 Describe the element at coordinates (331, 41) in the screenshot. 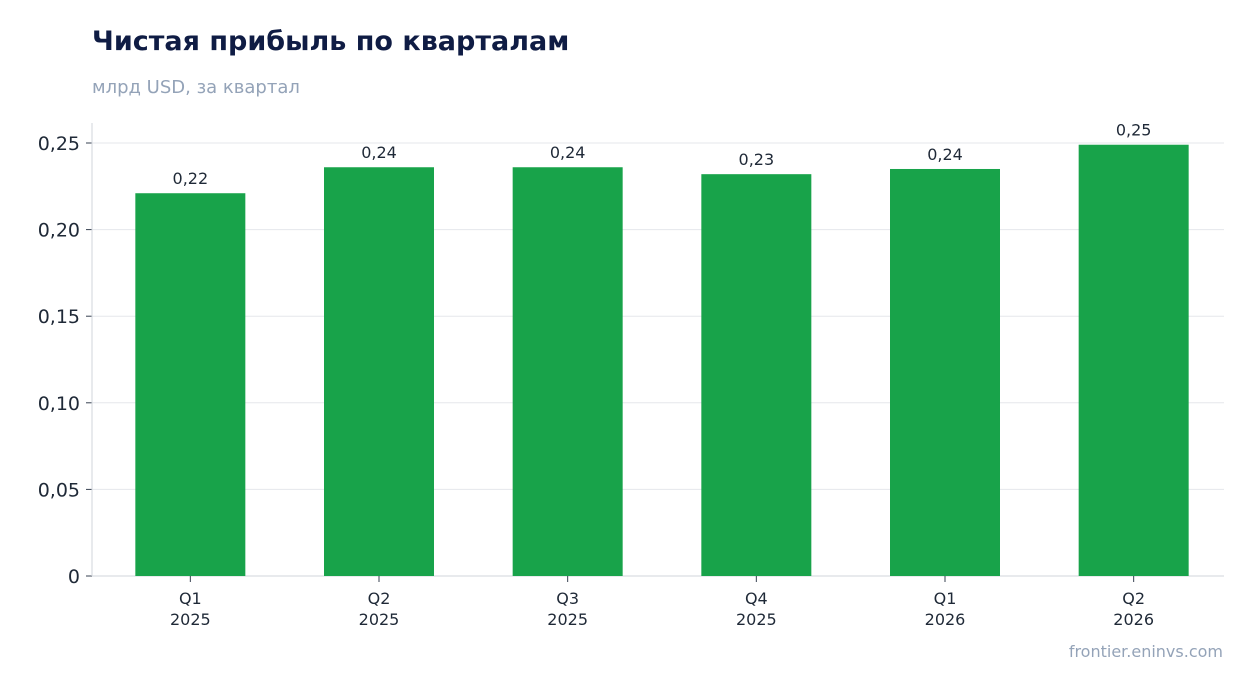

I see `chart-title: Чистая прибыль по кварталам` at that location.